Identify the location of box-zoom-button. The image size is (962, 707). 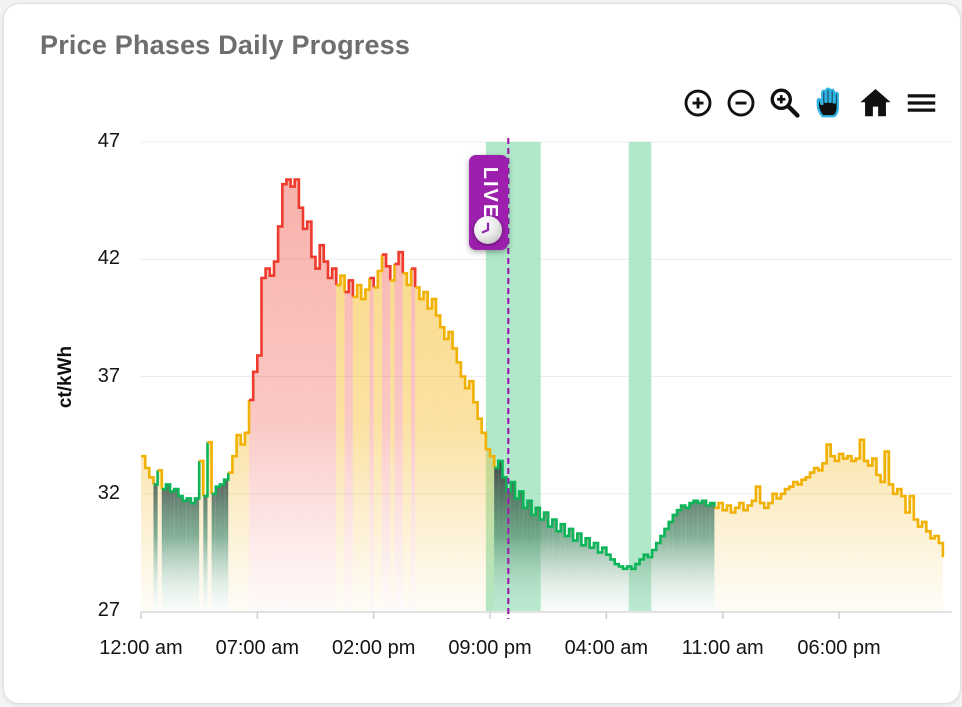
(784, 104).